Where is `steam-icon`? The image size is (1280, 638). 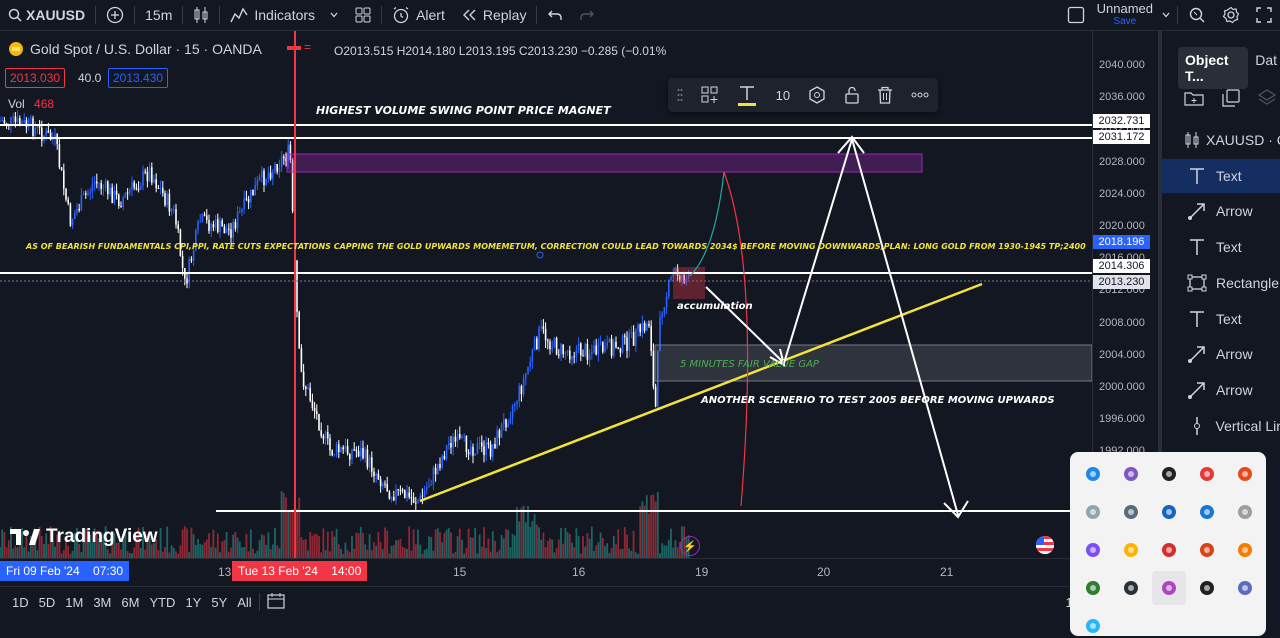 steam-icon is located at coordinates (1131, 588).